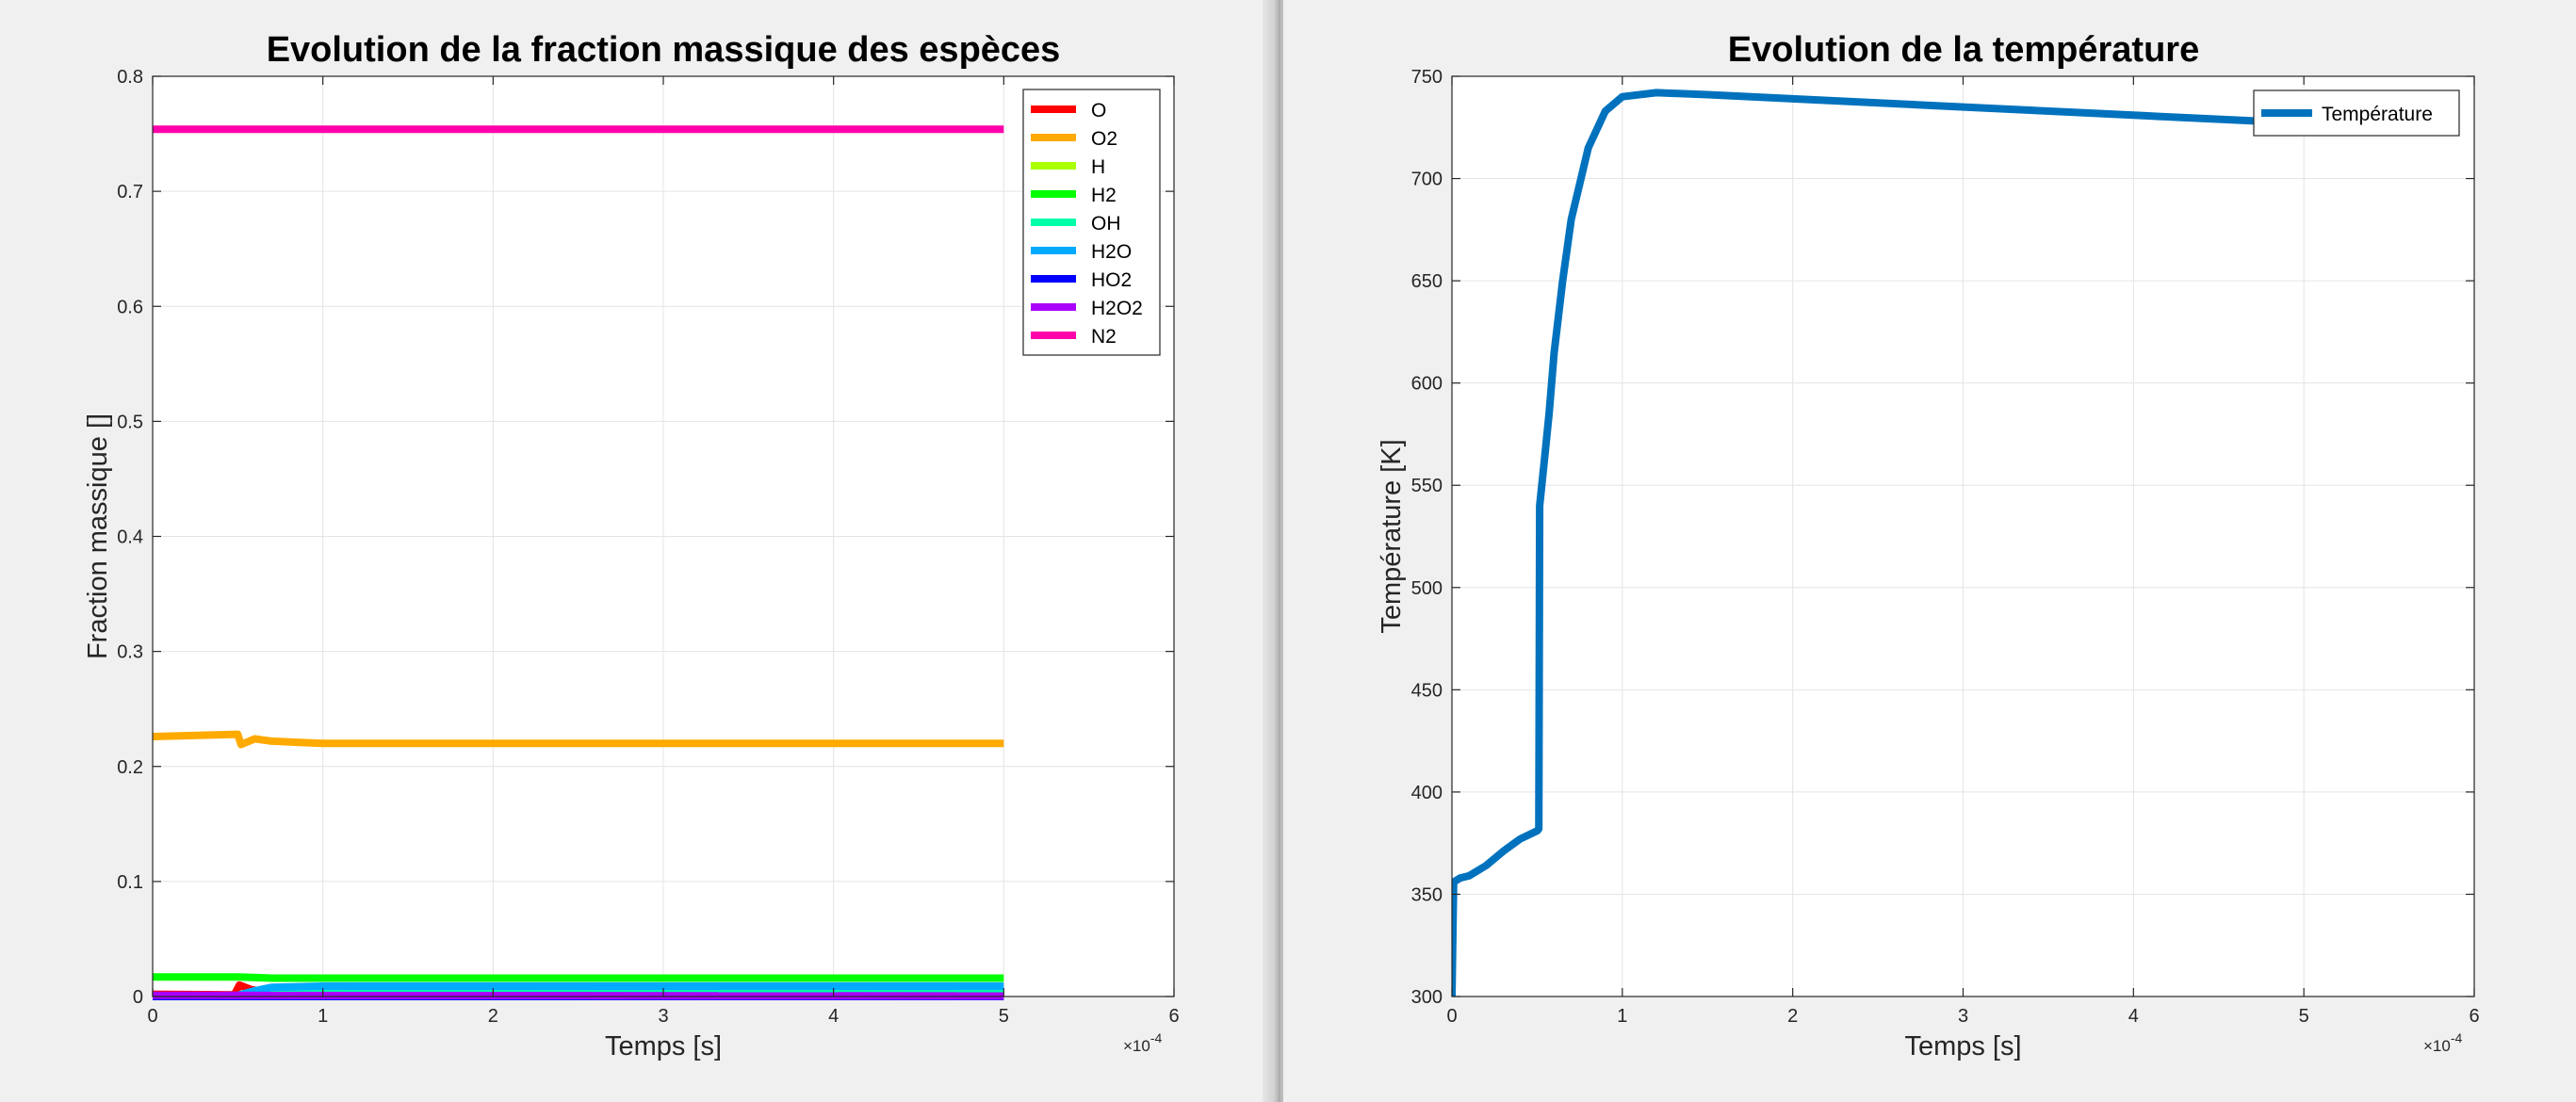  What do you see at coordinates (130, 422) in the screenshot?
I see `y-tick-label: 0.5` at bounding box center [130, 422].